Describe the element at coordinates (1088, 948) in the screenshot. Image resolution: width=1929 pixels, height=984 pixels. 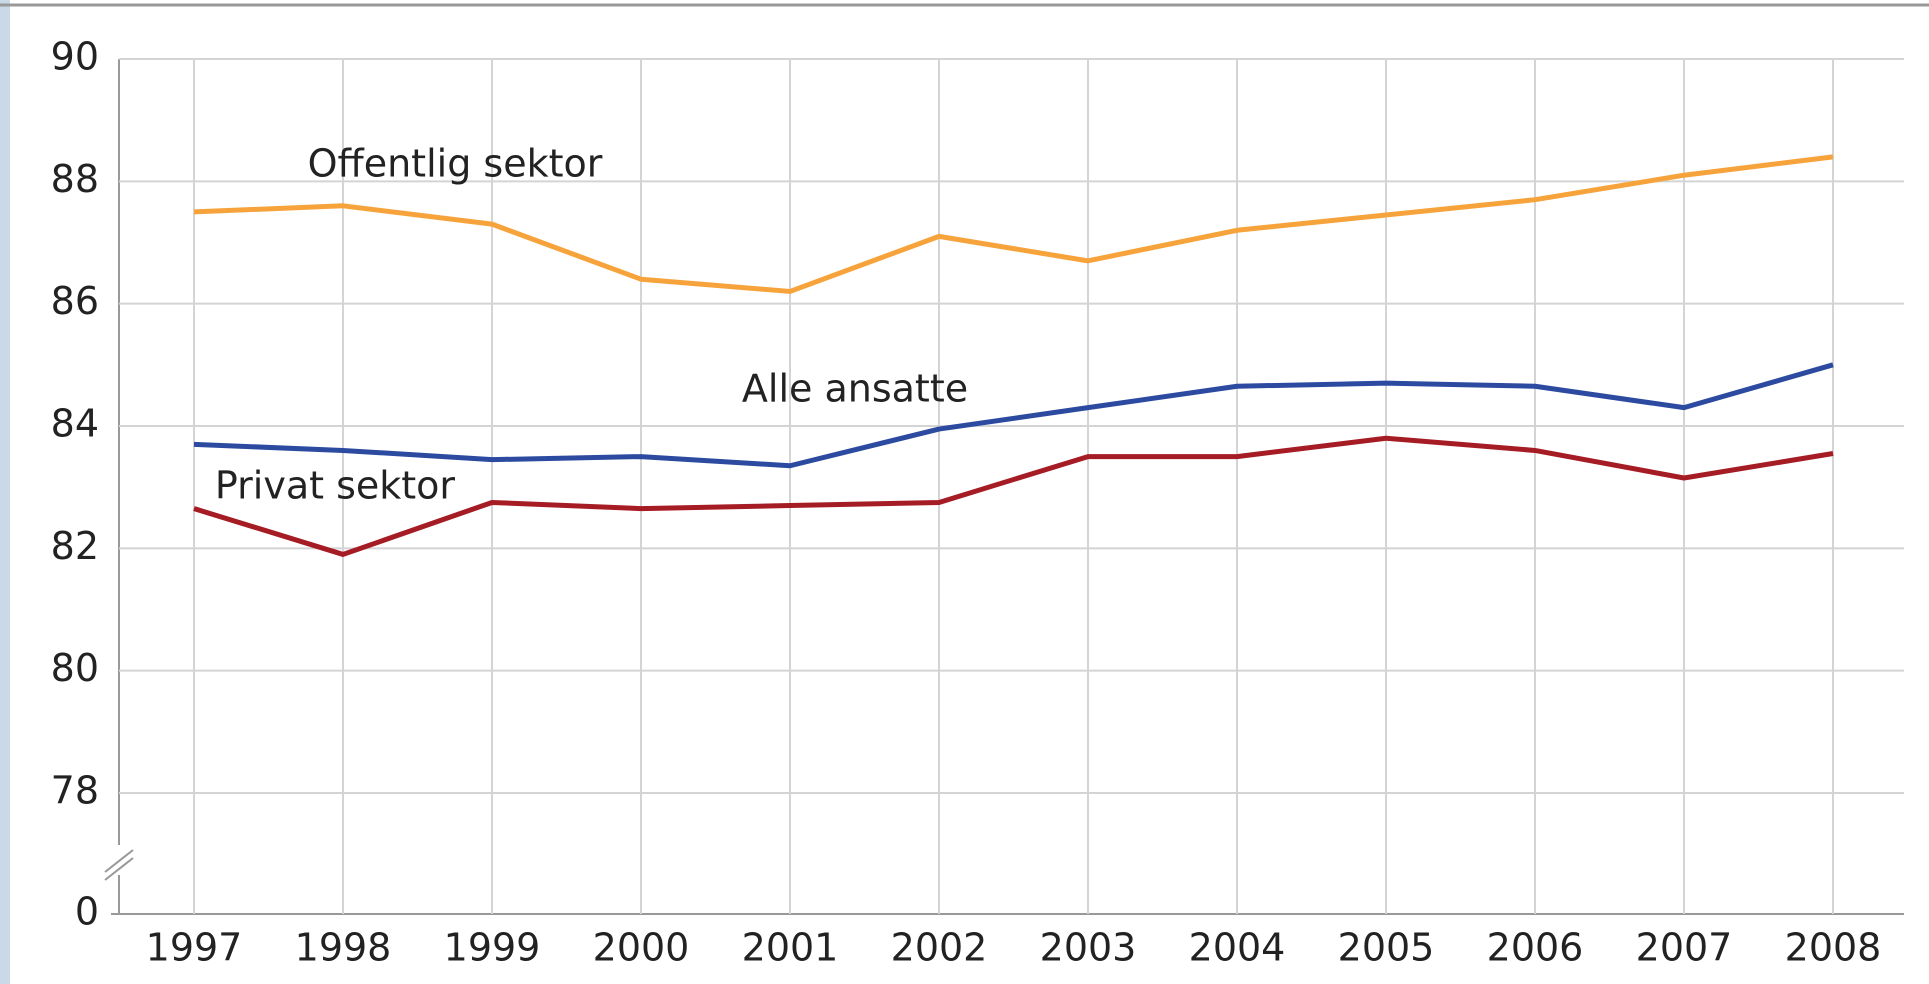
I see `x-tick-label: 2003` at that location.